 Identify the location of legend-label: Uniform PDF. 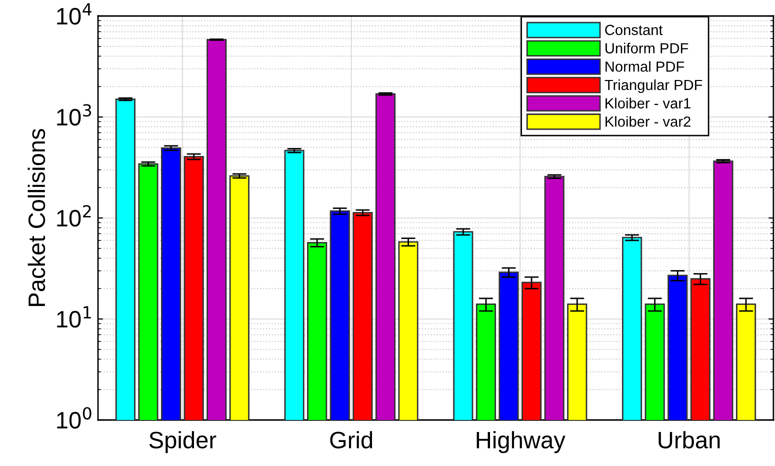
(647, 48).